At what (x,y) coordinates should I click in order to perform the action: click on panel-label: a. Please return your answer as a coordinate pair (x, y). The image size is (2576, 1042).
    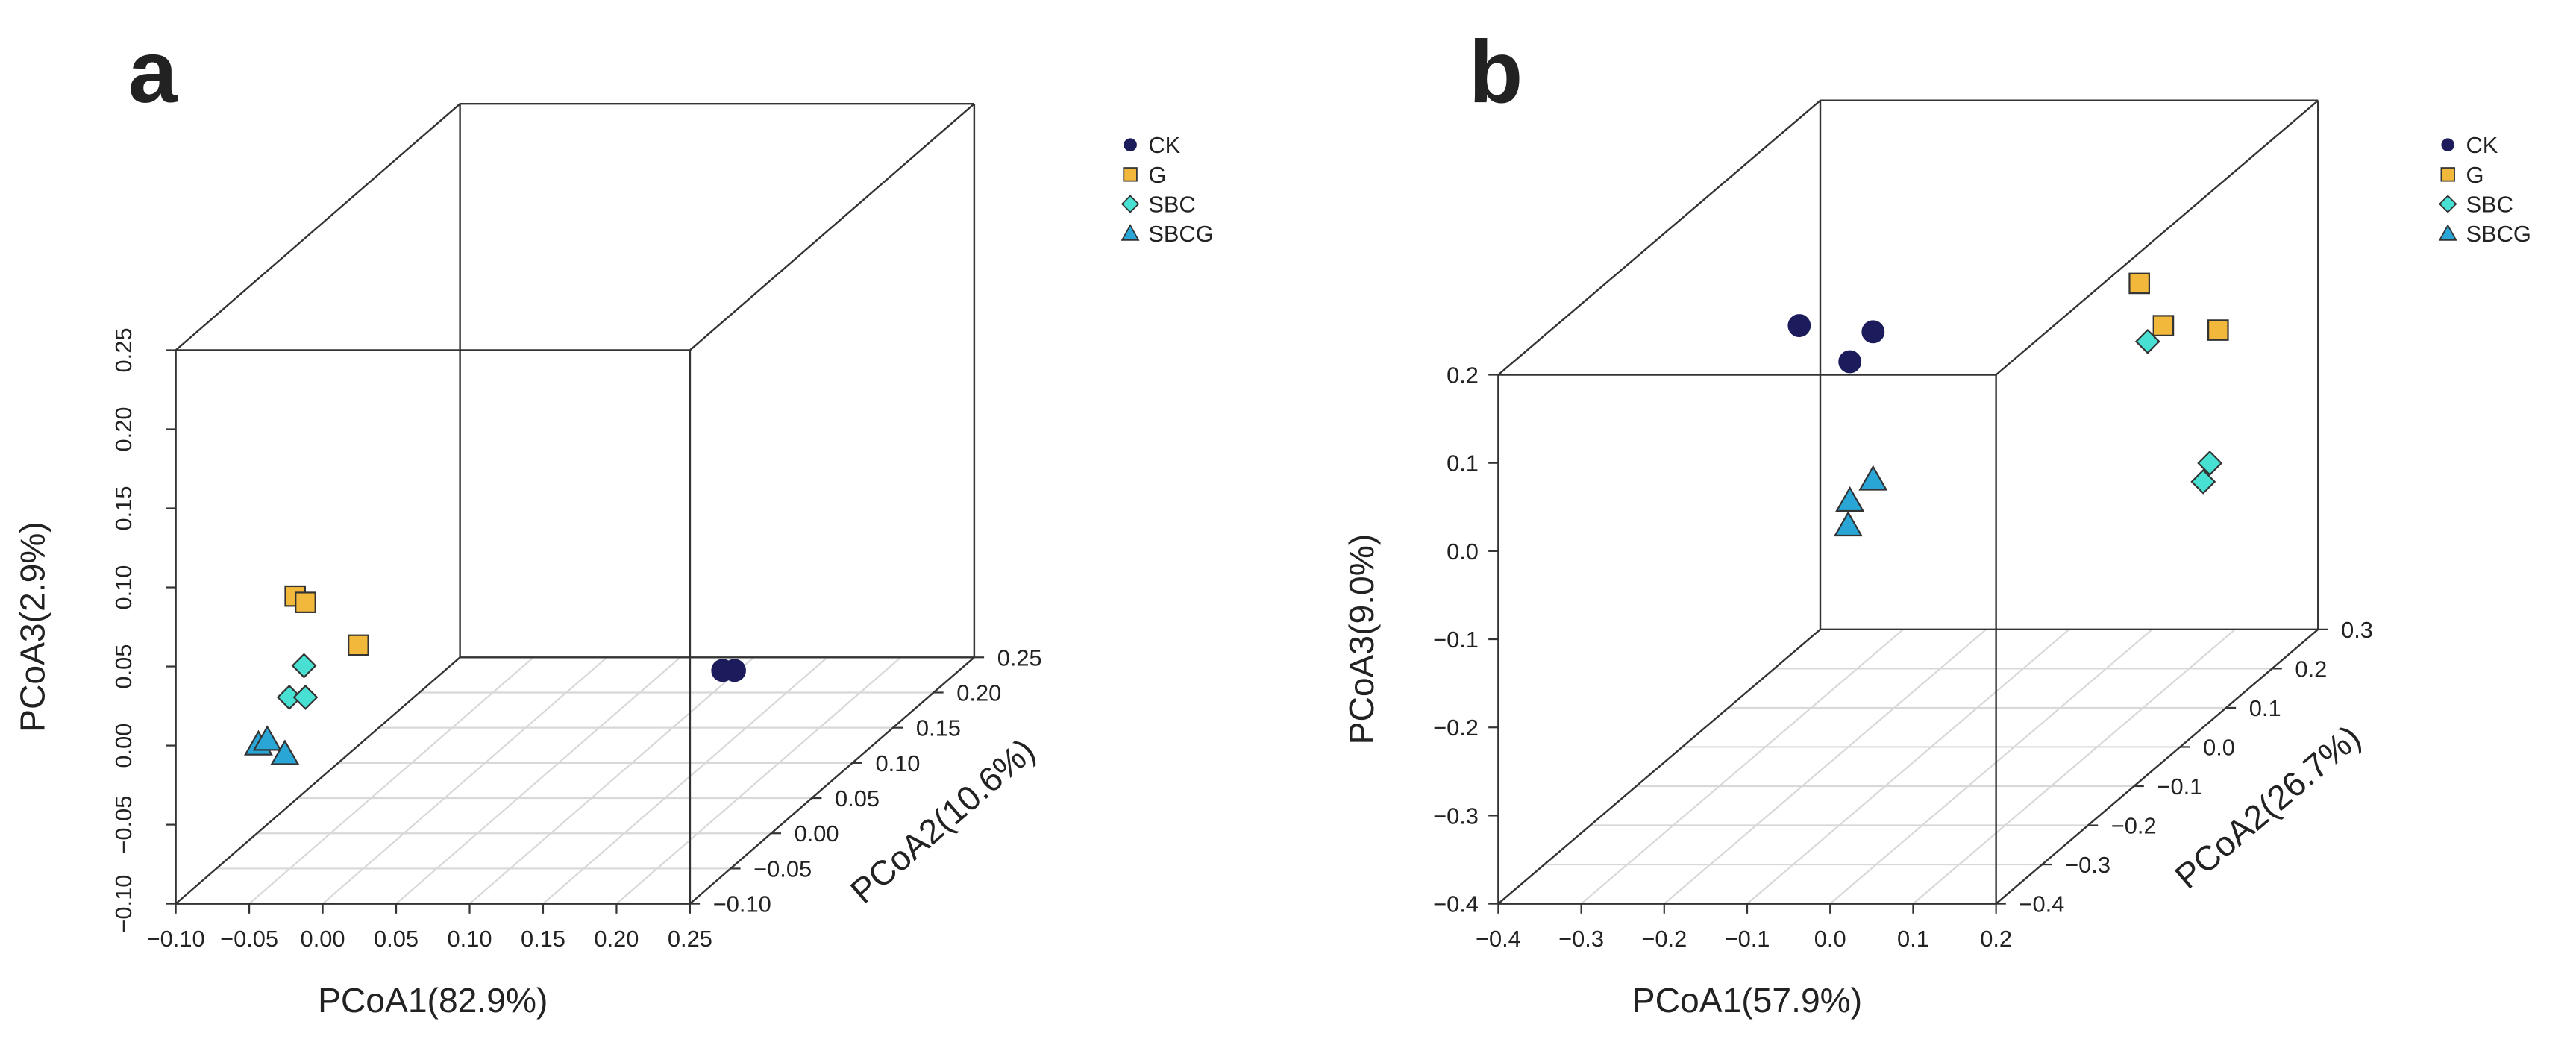
    Looking at the image, I should click on (153, 72).